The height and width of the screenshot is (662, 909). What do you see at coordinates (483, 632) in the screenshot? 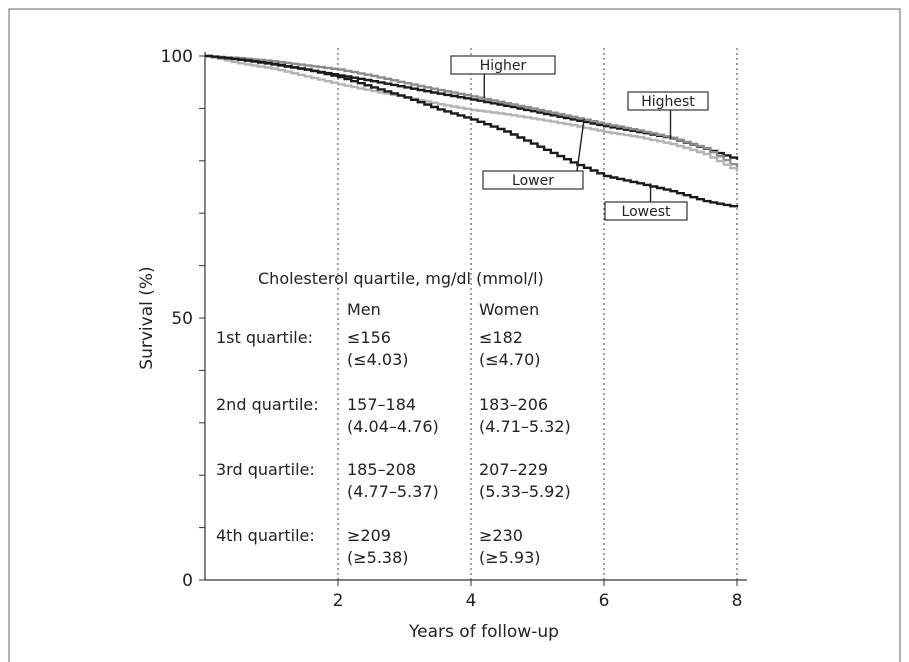
I see `x-axis-title: Years of follow-up` at bounding box center [483, 632].